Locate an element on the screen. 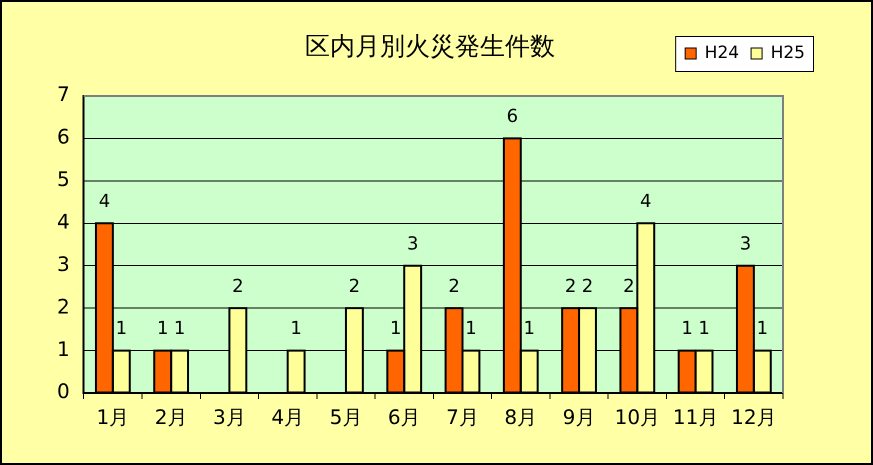 This screenshot has width=873, height=465. x-tick-label: 11月 is located at coordinates (695, 417).